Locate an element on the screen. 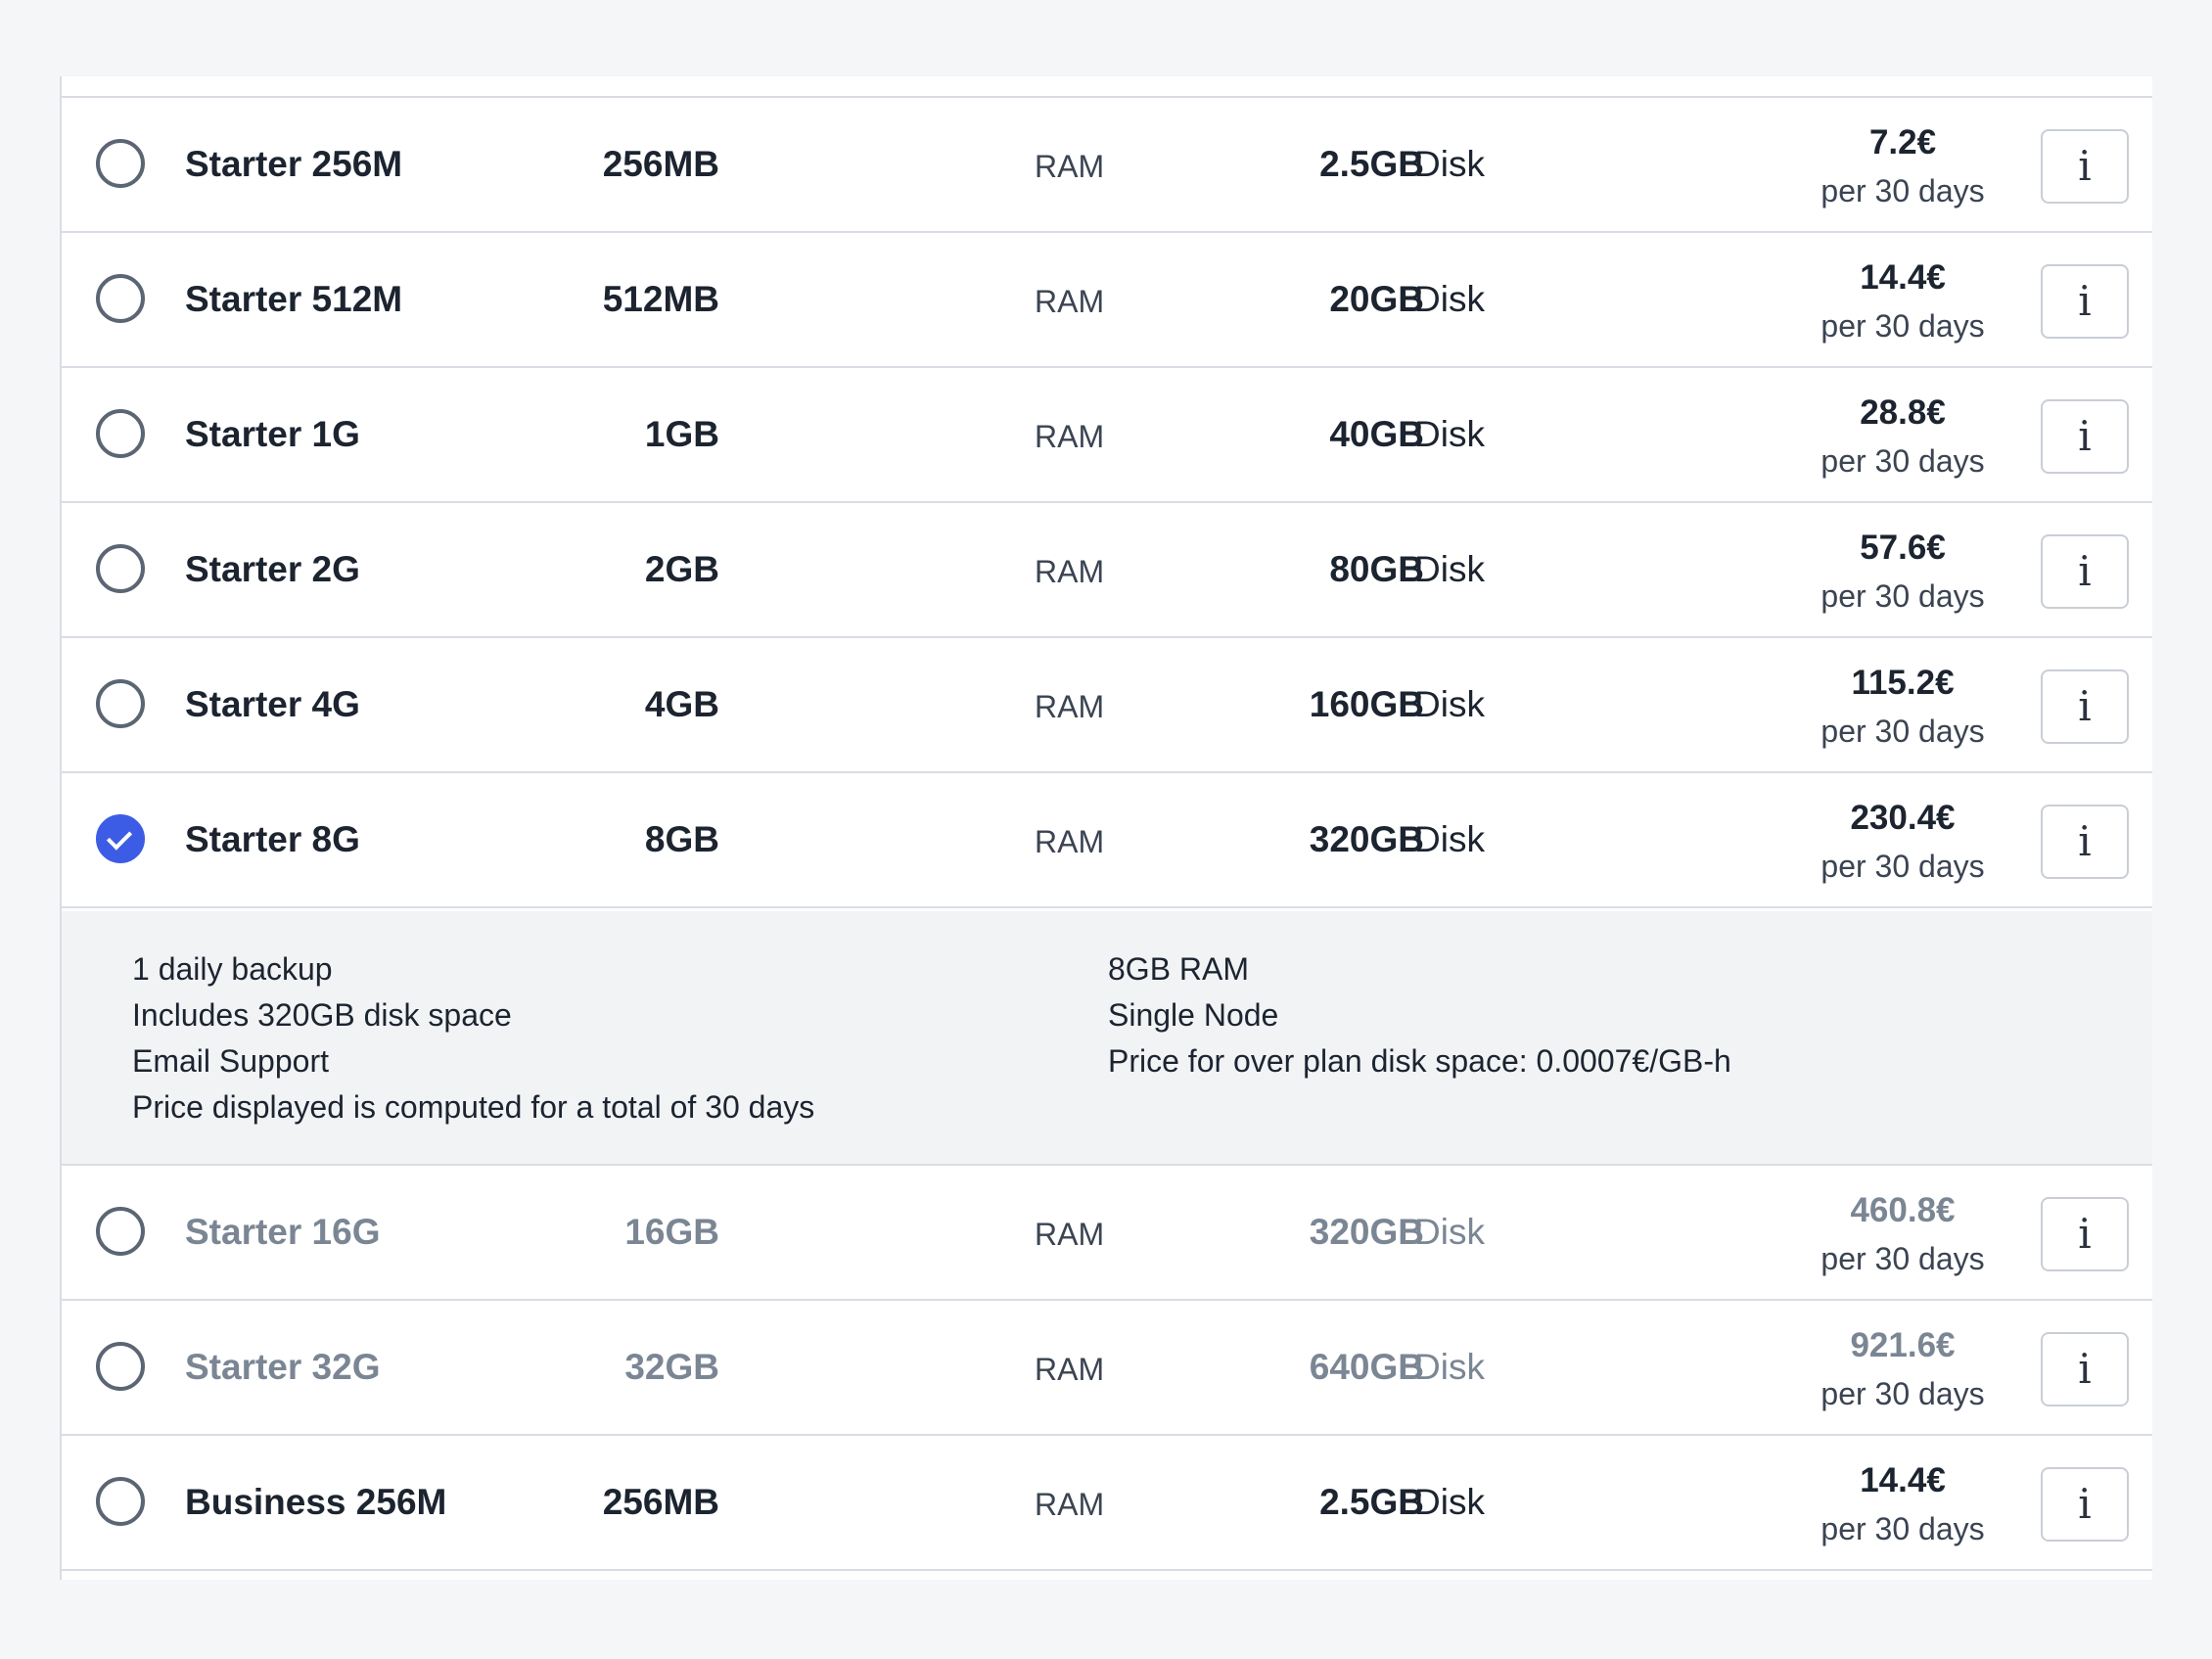  price: 57.6€ per 30 days is located at coordinates (1902, 573).